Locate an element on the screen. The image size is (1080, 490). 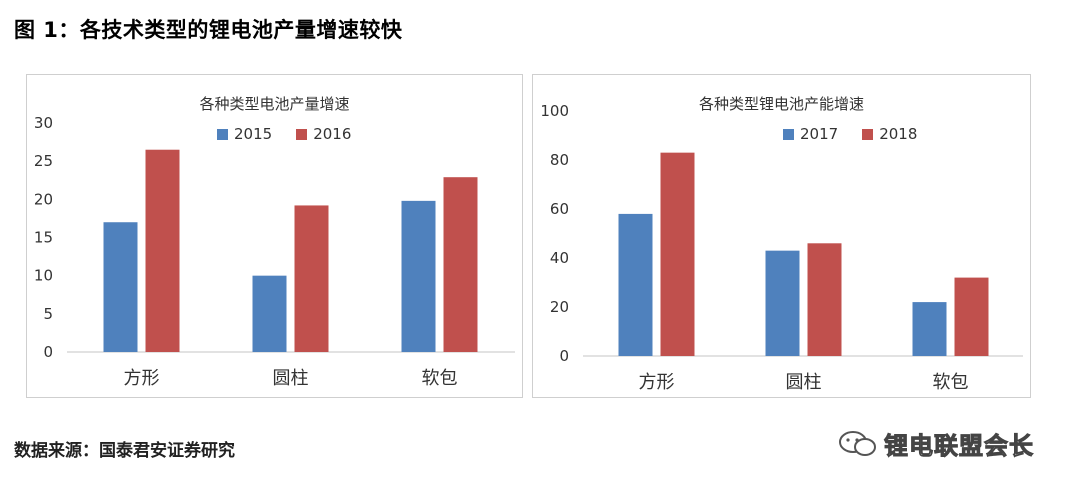
legend-item-series-2: 2016 is located at coordinates (323, 134).